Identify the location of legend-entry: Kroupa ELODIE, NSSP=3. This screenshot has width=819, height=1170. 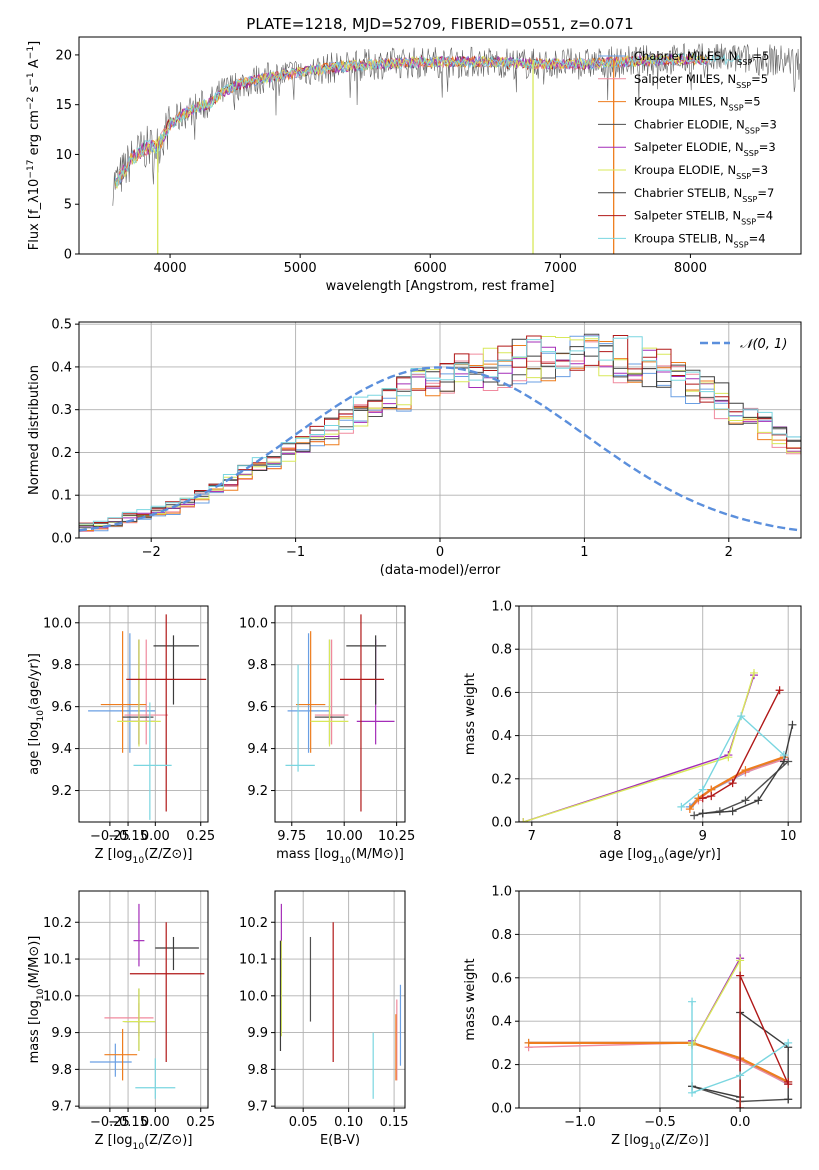
(701, 172).